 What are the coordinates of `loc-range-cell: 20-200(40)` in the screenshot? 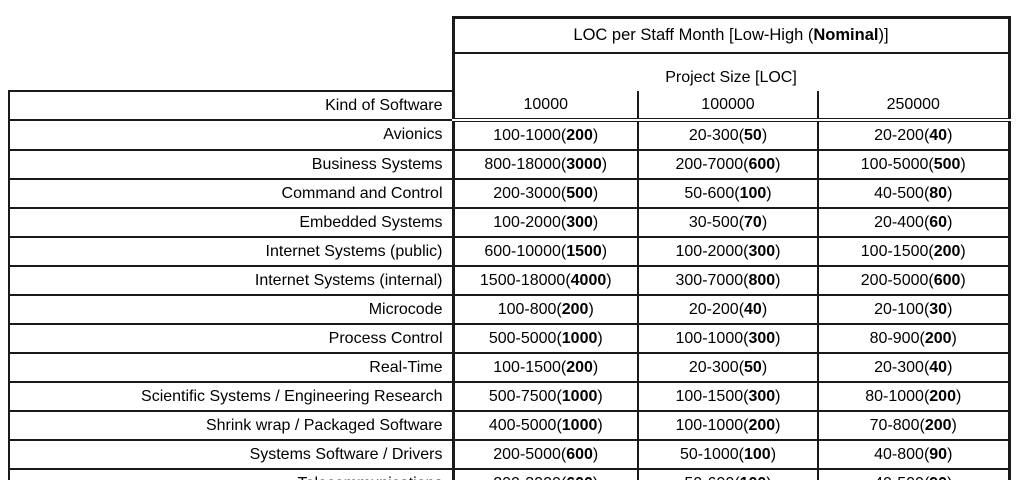 It's located at (913, 135).